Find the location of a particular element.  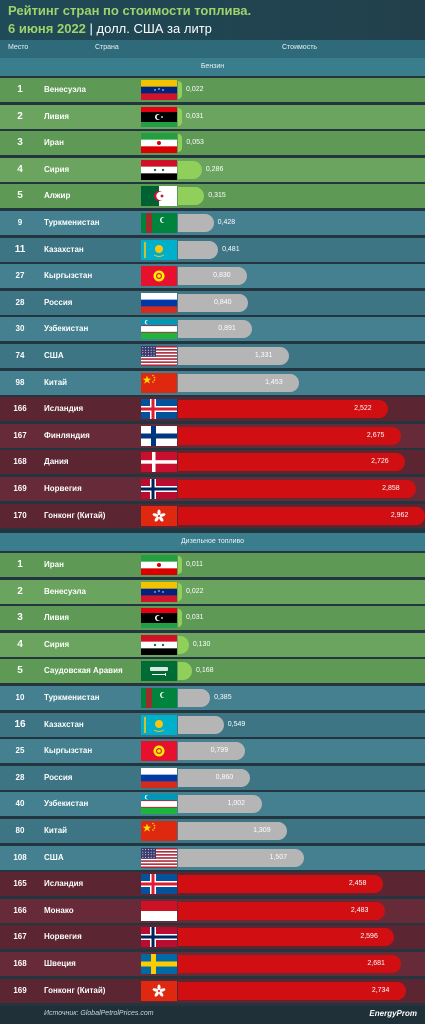

iran-flag-icon is located at coordinates (159, 565).